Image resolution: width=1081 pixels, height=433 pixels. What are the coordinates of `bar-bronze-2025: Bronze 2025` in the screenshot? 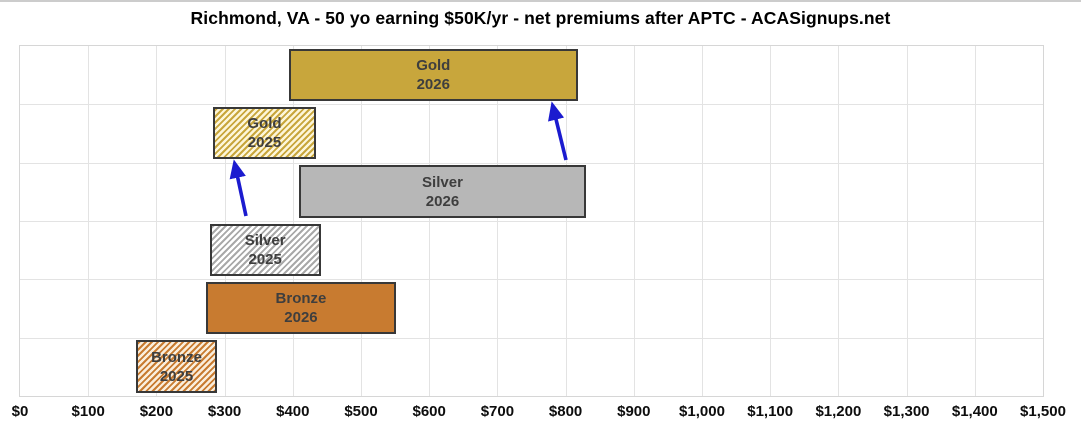 It's located at (176, 366).